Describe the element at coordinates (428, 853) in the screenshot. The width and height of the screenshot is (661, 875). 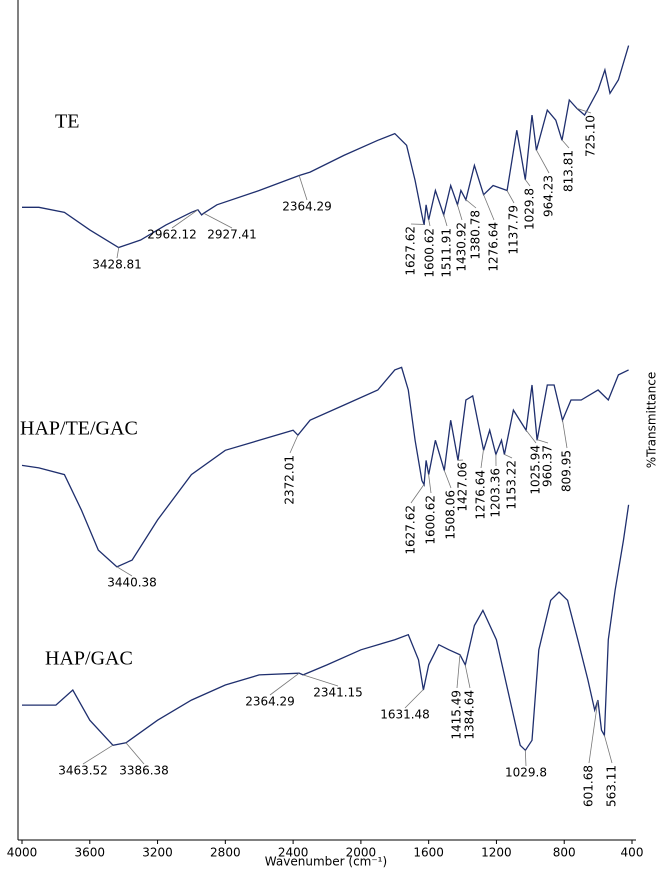
I see `x-tick-label: 1600` at that location.